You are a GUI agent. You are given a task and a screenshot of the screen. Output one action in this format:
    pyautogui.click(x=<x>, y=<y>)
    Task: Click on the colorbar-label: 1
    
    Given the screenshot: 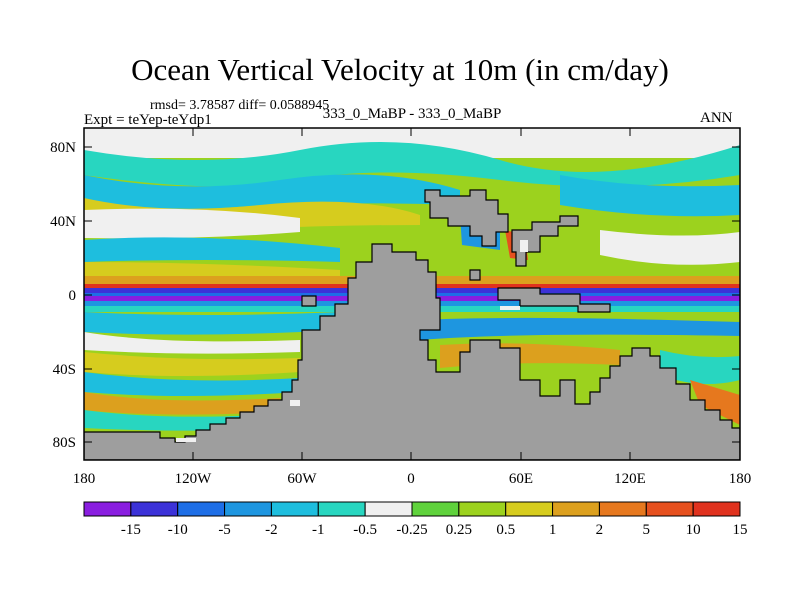 What is the action you would take?
    pyautogui.click(x=553, y=530)
    